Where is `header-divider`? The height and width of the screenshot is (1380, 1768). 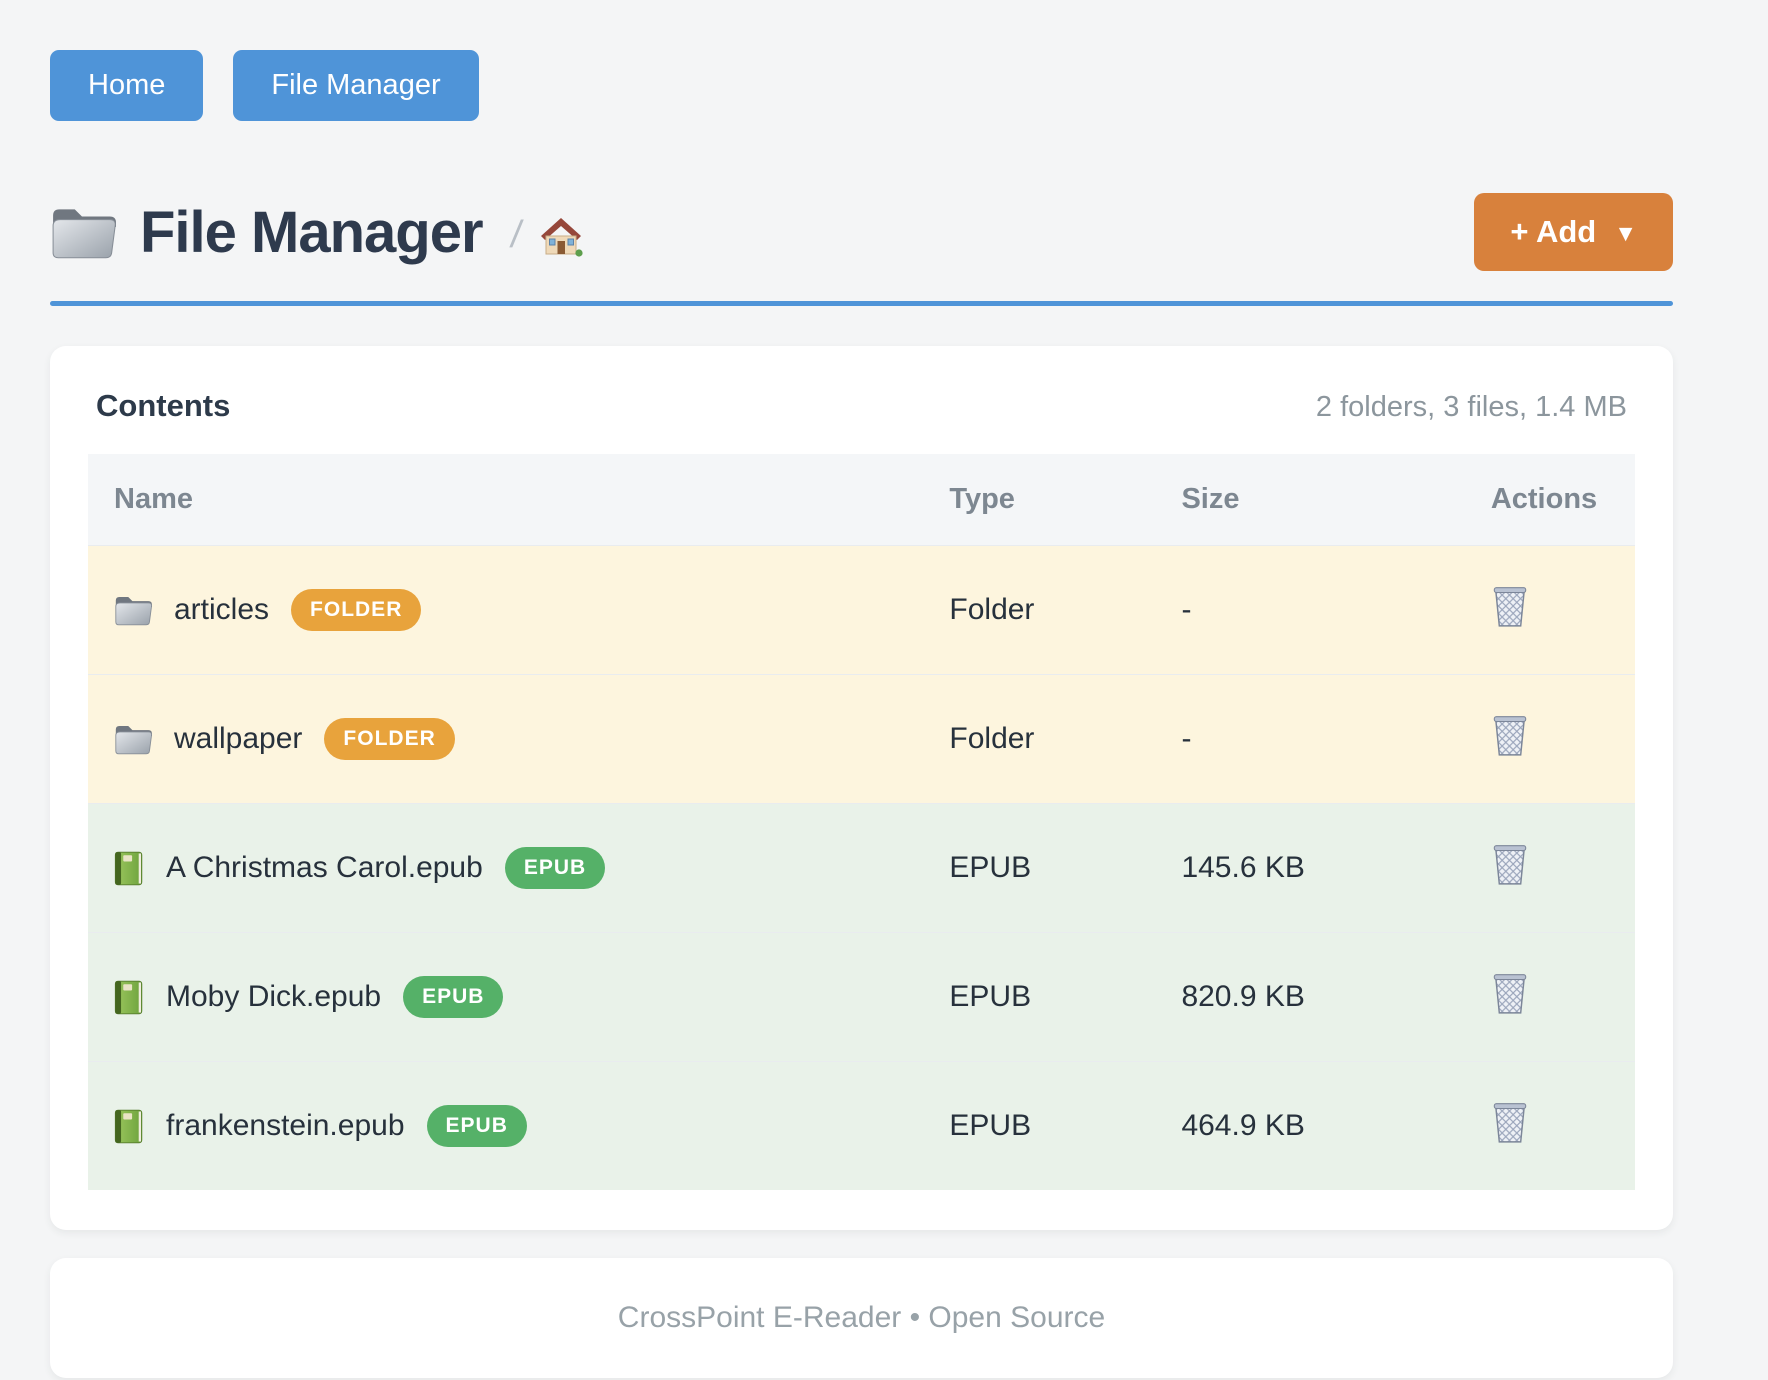 header-divider is located at coordinates (861, 303).